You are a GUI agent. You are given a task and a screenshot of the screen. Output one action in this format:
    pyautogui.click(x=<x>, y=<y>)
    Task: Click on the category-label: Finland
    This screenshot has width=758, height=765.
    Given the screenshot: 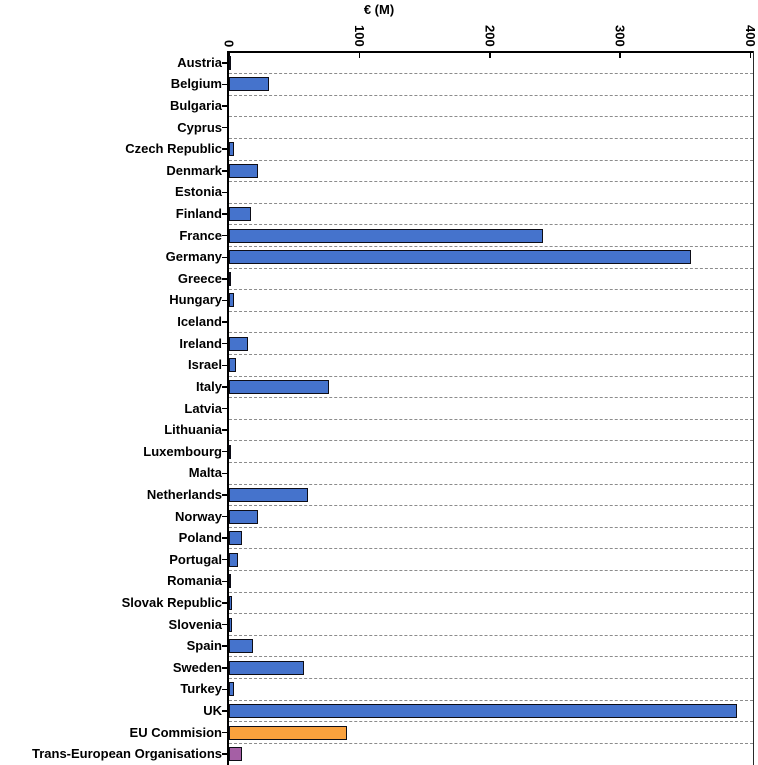 What is the action you would take?
    pyautogui.click(x=198, y=214)
    